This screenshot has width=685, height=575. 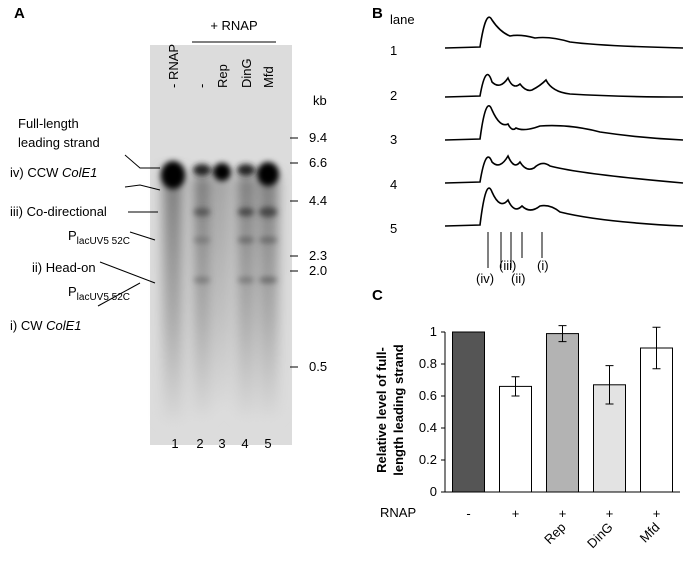 I want to click on y-axis-label: Relative level of full-, so click(x=381, y=410).